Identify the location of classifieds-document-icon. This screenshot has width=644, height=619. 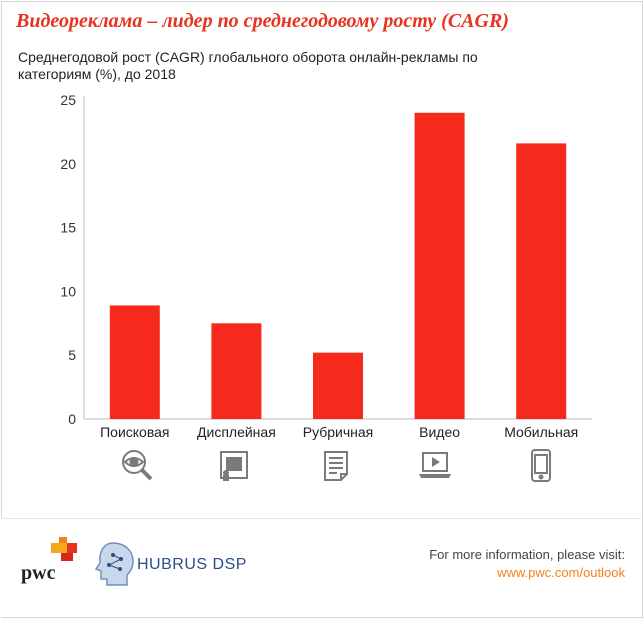
(336, 466).